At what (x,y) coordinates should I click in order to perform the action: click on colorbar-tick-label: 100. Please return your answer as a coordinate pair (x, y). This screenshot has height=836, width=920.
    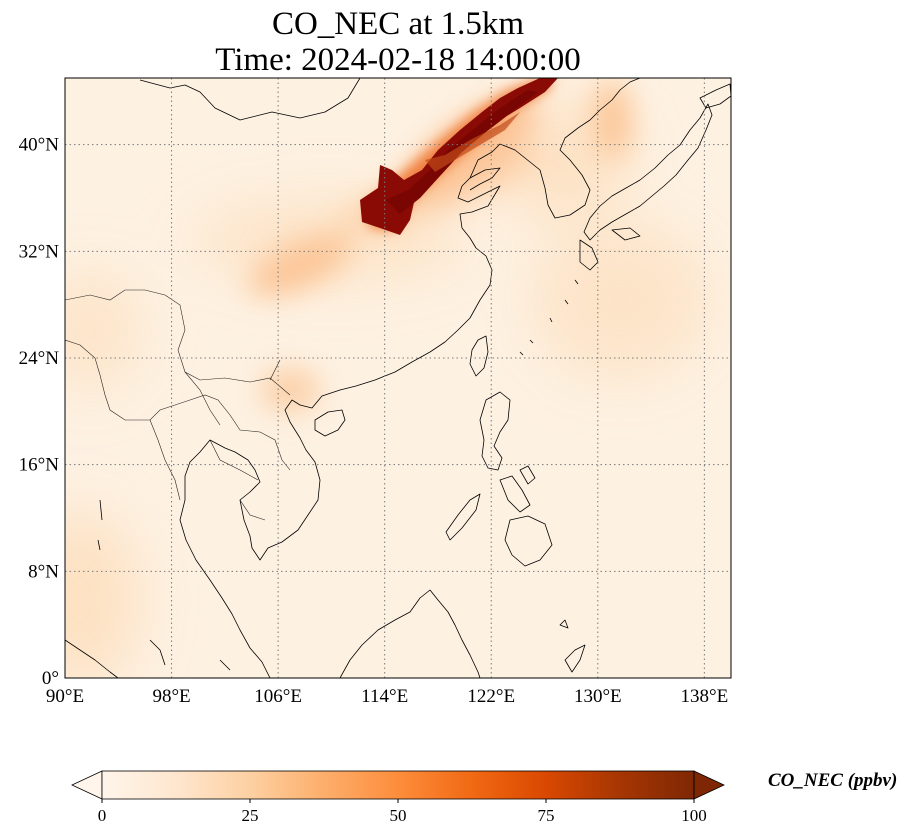
    Looking at the image, I should click on (694, 815).